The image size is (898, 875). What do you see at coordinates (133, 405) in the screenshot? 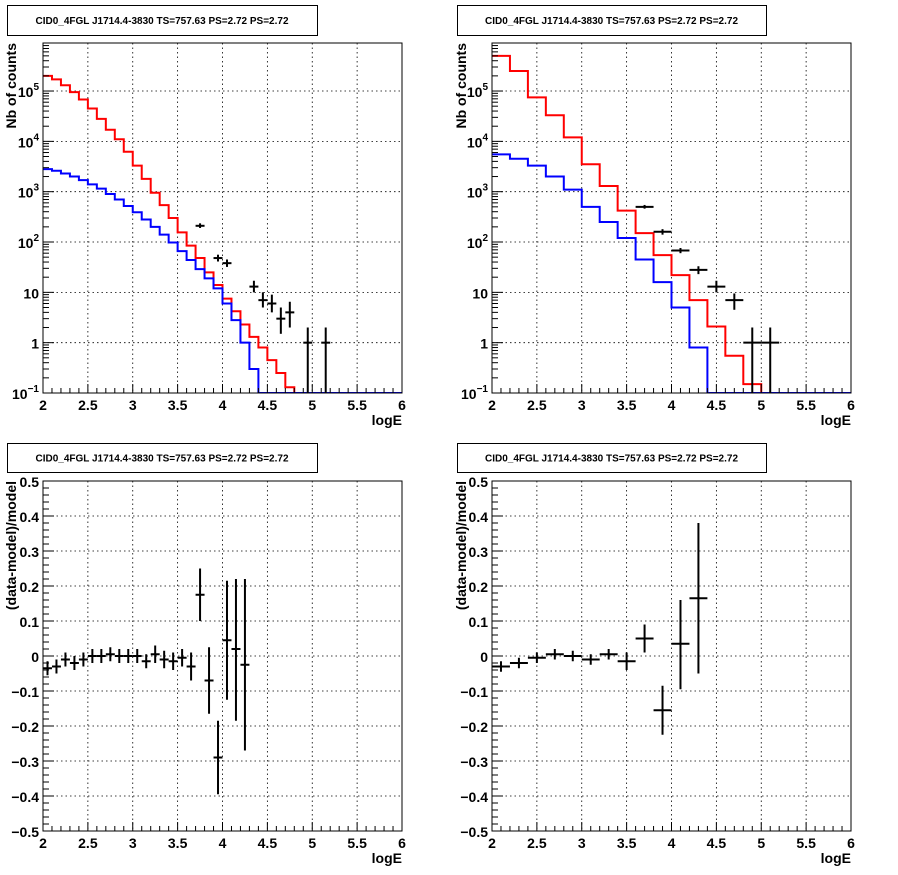
I see `x-tick-label: 3` at bounding box center [133, 405].